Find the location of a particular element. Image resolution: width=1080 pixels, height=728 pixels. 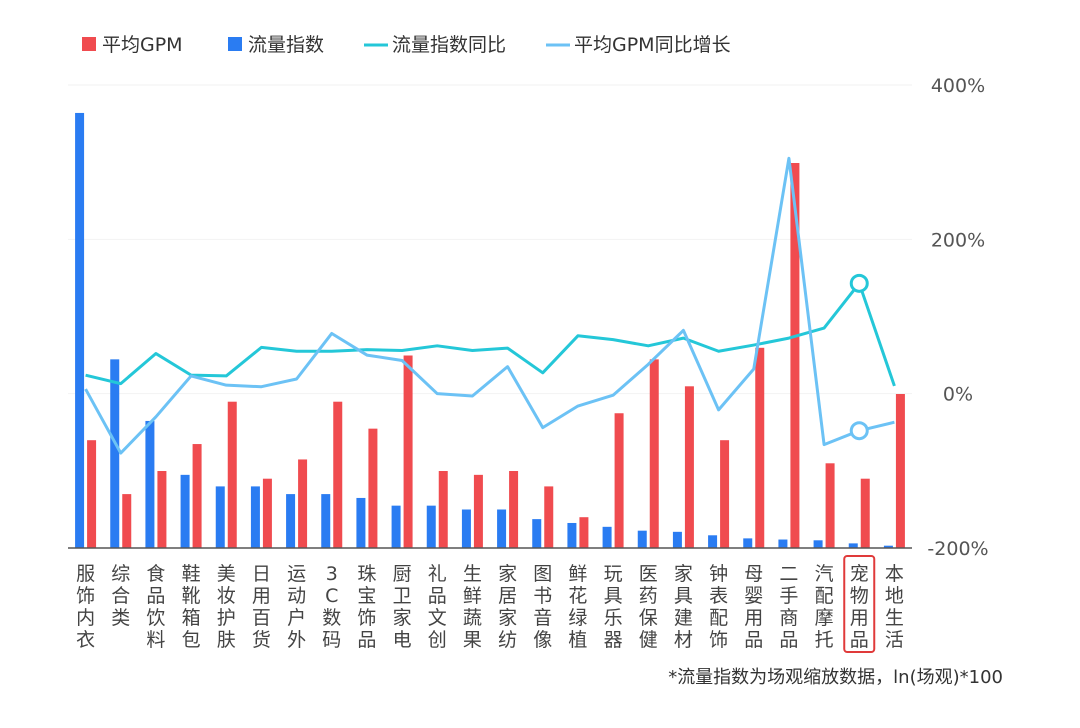

marker-traffic-yoy is located at coordinates (859, 283).